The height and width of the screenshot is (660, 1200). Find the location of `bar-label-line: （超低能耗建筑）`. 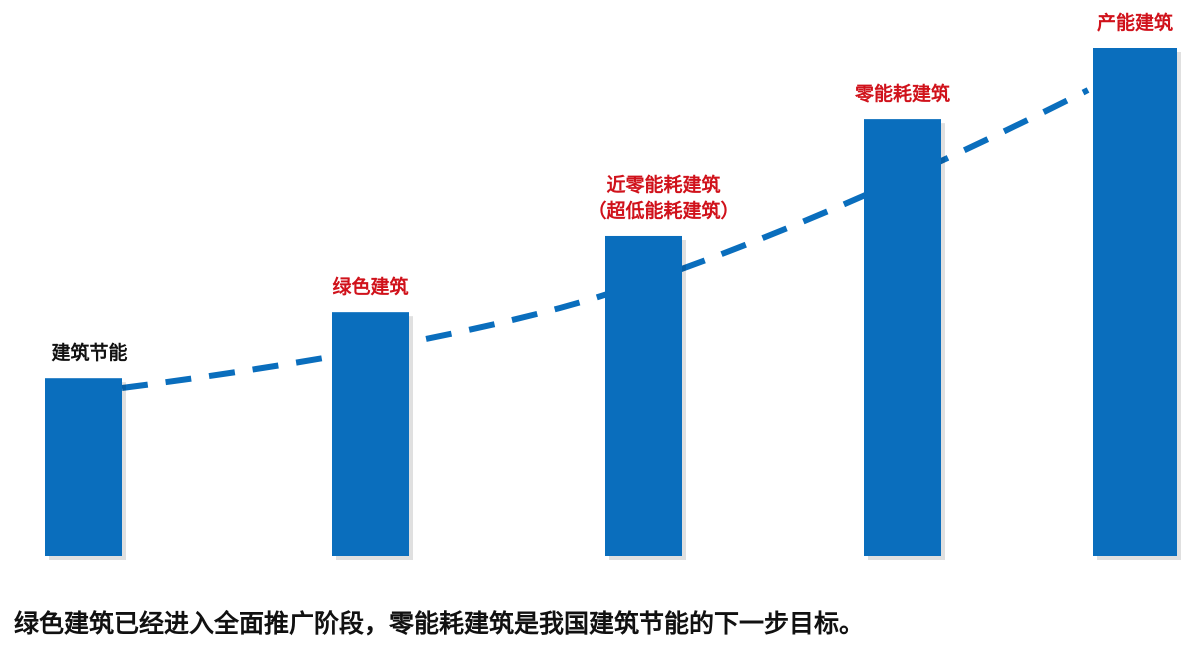

bar-label-line: （超低能耗建筑） is located at coordinates (663, 210).